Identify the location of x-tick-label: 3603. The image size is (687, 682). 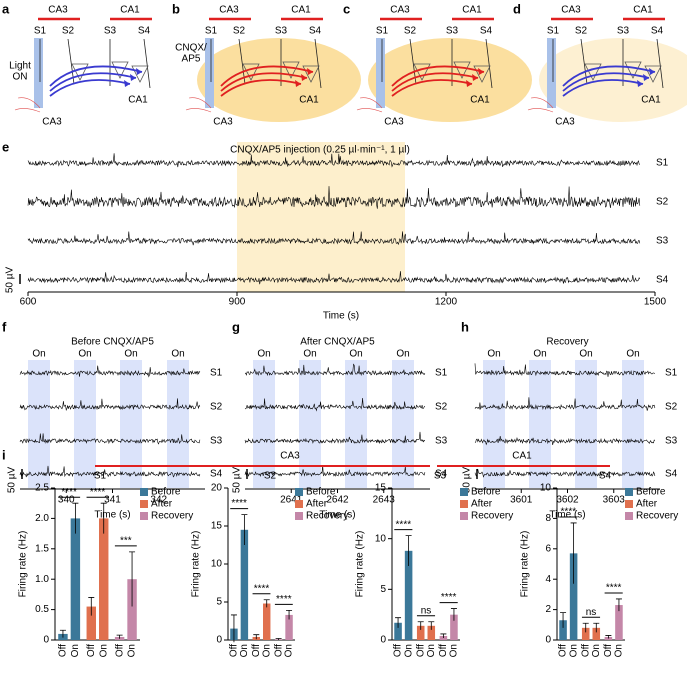
(614, 500).